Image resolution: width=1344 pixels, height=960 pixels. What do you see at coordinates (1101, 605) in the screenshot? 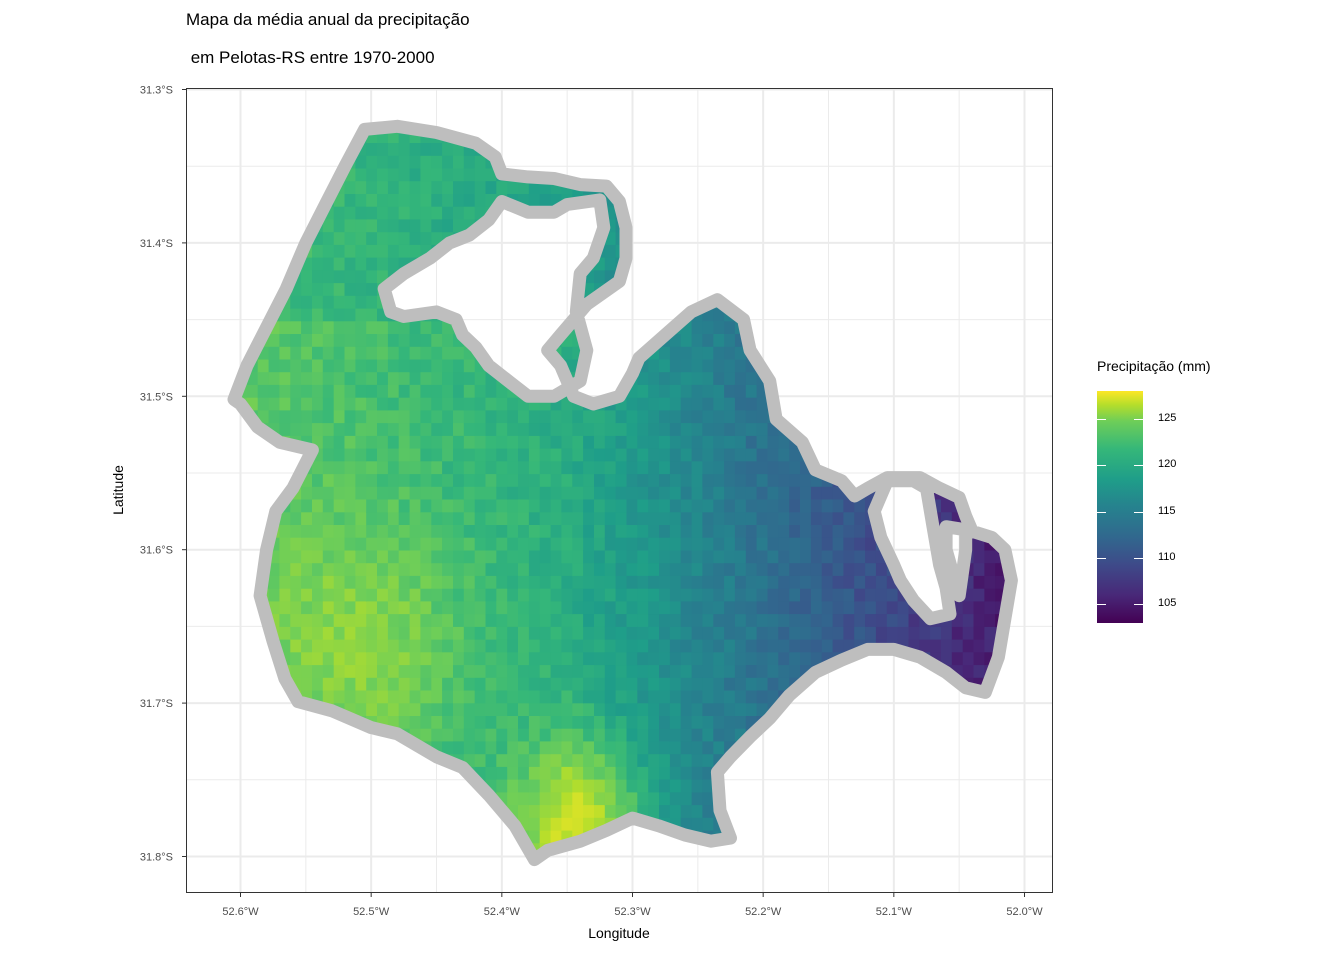
I see `legend-tick-mark` at bounding box center [1101, 605].